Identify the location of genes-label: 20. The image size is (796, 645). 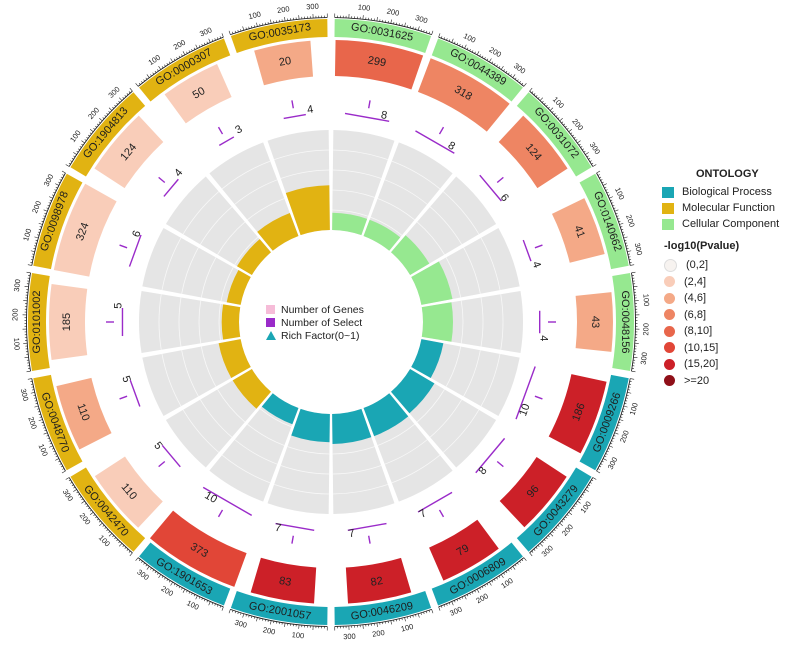
(285, 62).